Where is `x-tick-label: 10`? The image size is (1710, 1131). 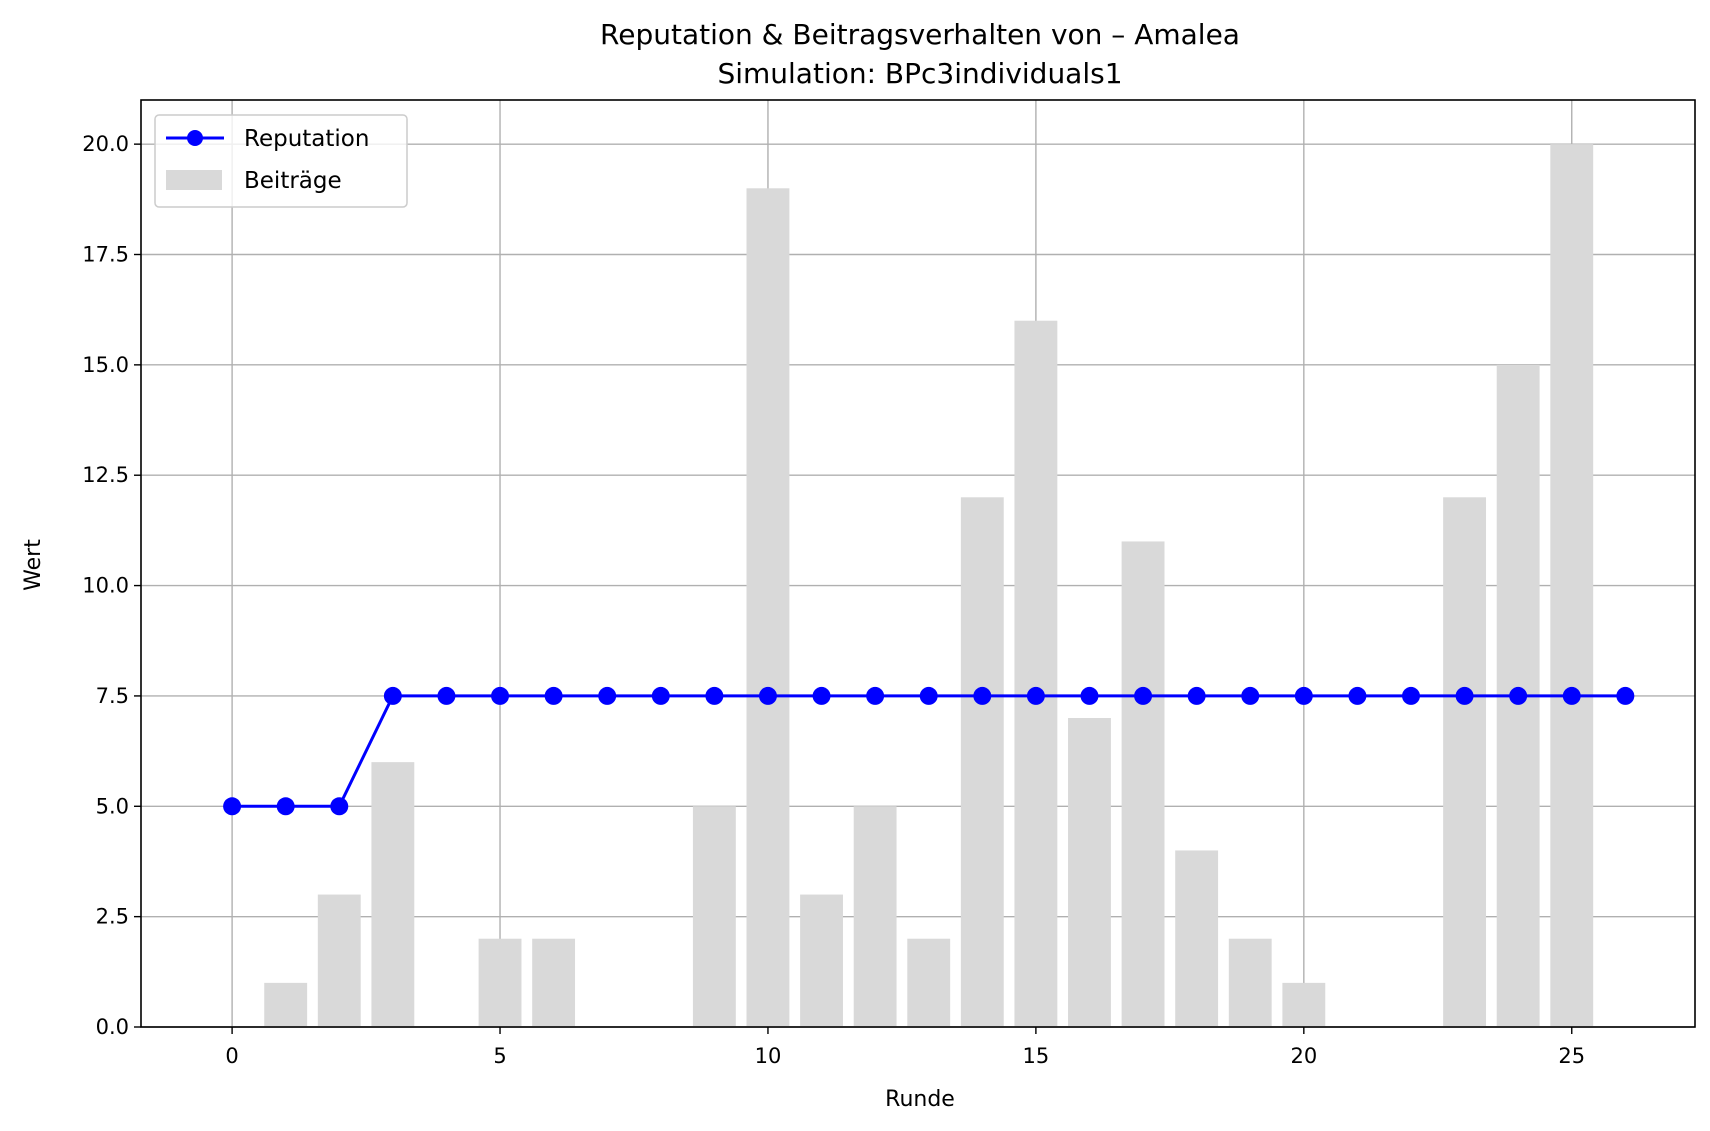 x-tick-label: 10 is located at coordinates (768, 1056).